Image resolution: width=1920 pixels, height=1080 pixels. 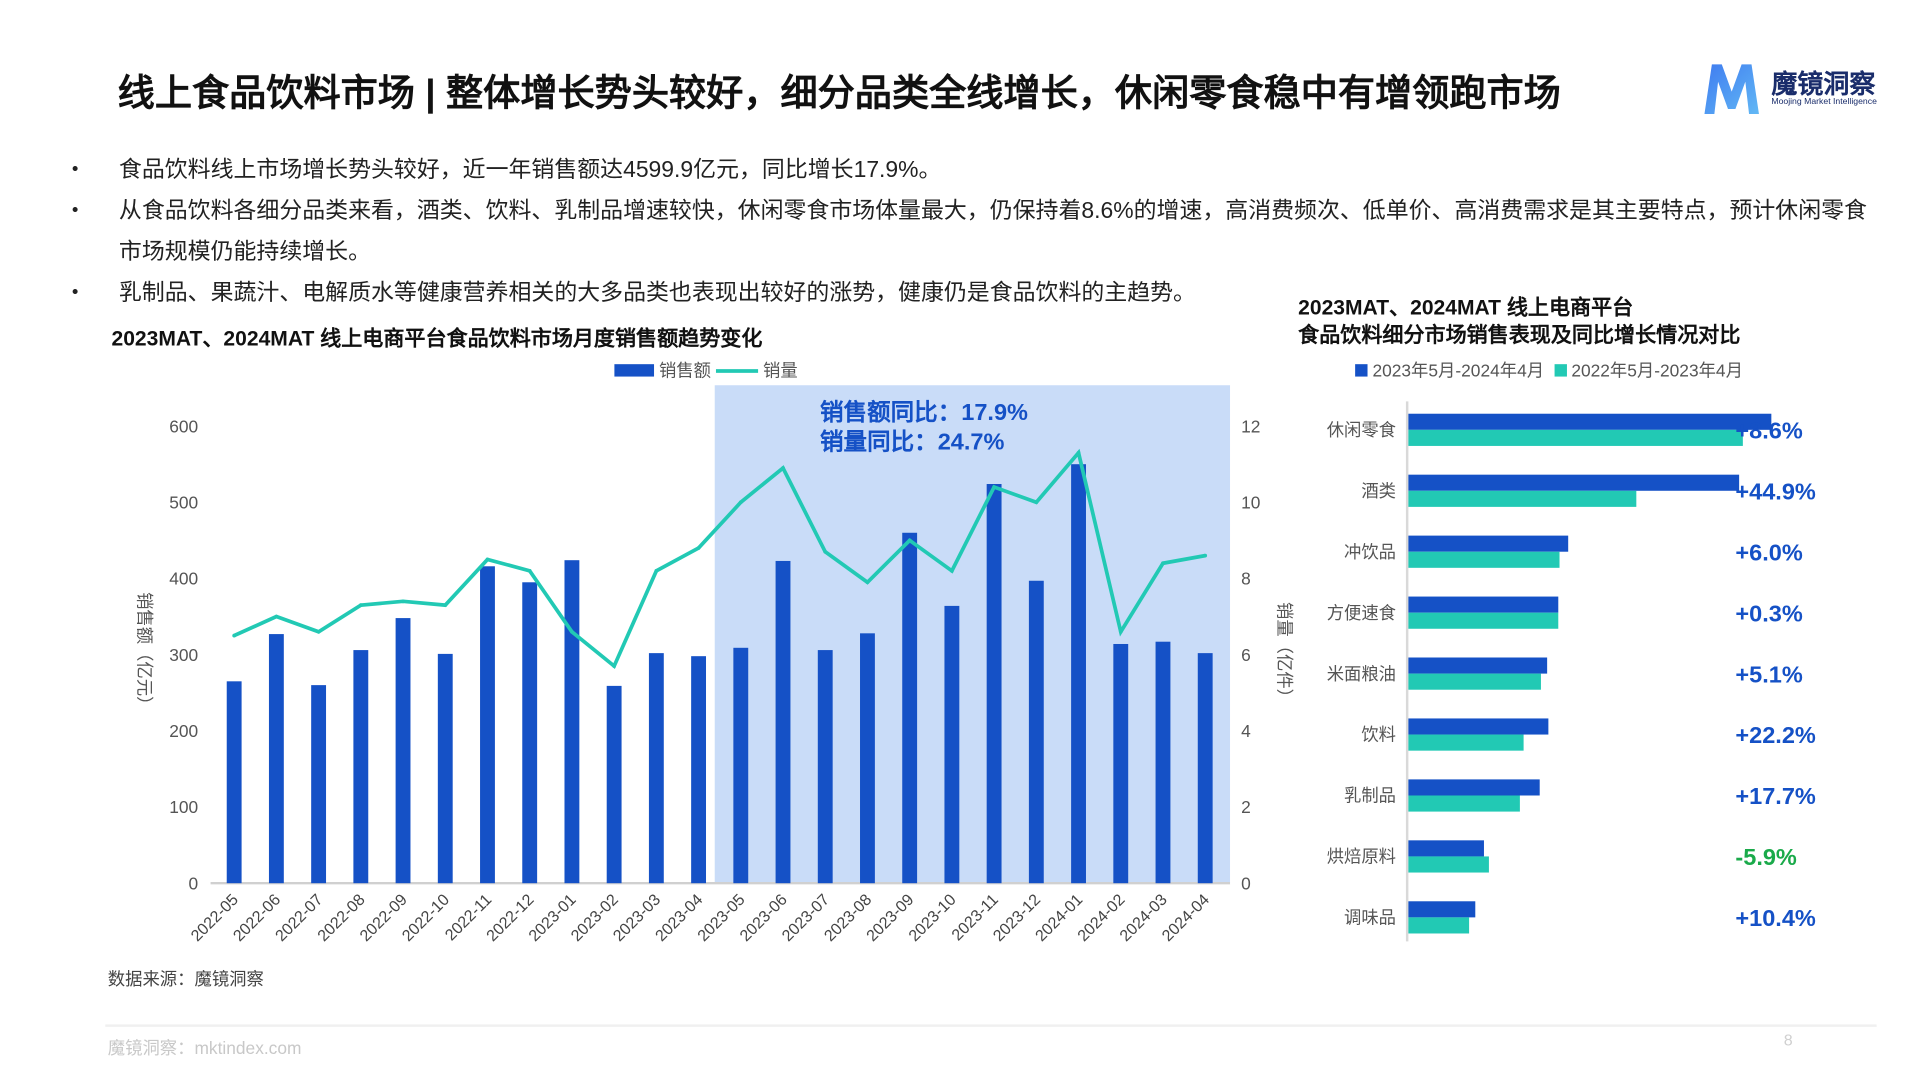 I want to click on y2-tick-label: 8, so click(x=1246, y=579).